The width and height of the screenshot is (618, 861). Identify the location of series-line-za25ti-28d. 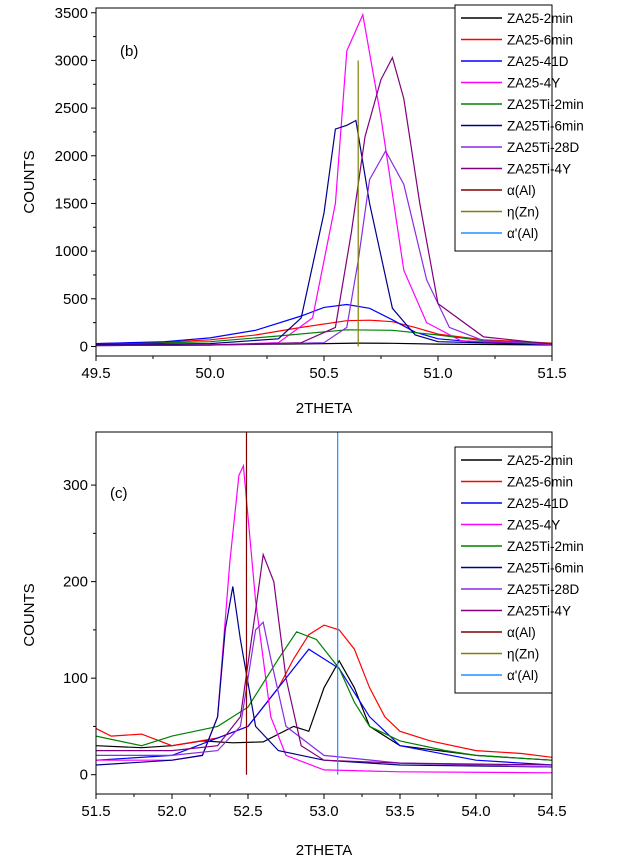
(324, 694).